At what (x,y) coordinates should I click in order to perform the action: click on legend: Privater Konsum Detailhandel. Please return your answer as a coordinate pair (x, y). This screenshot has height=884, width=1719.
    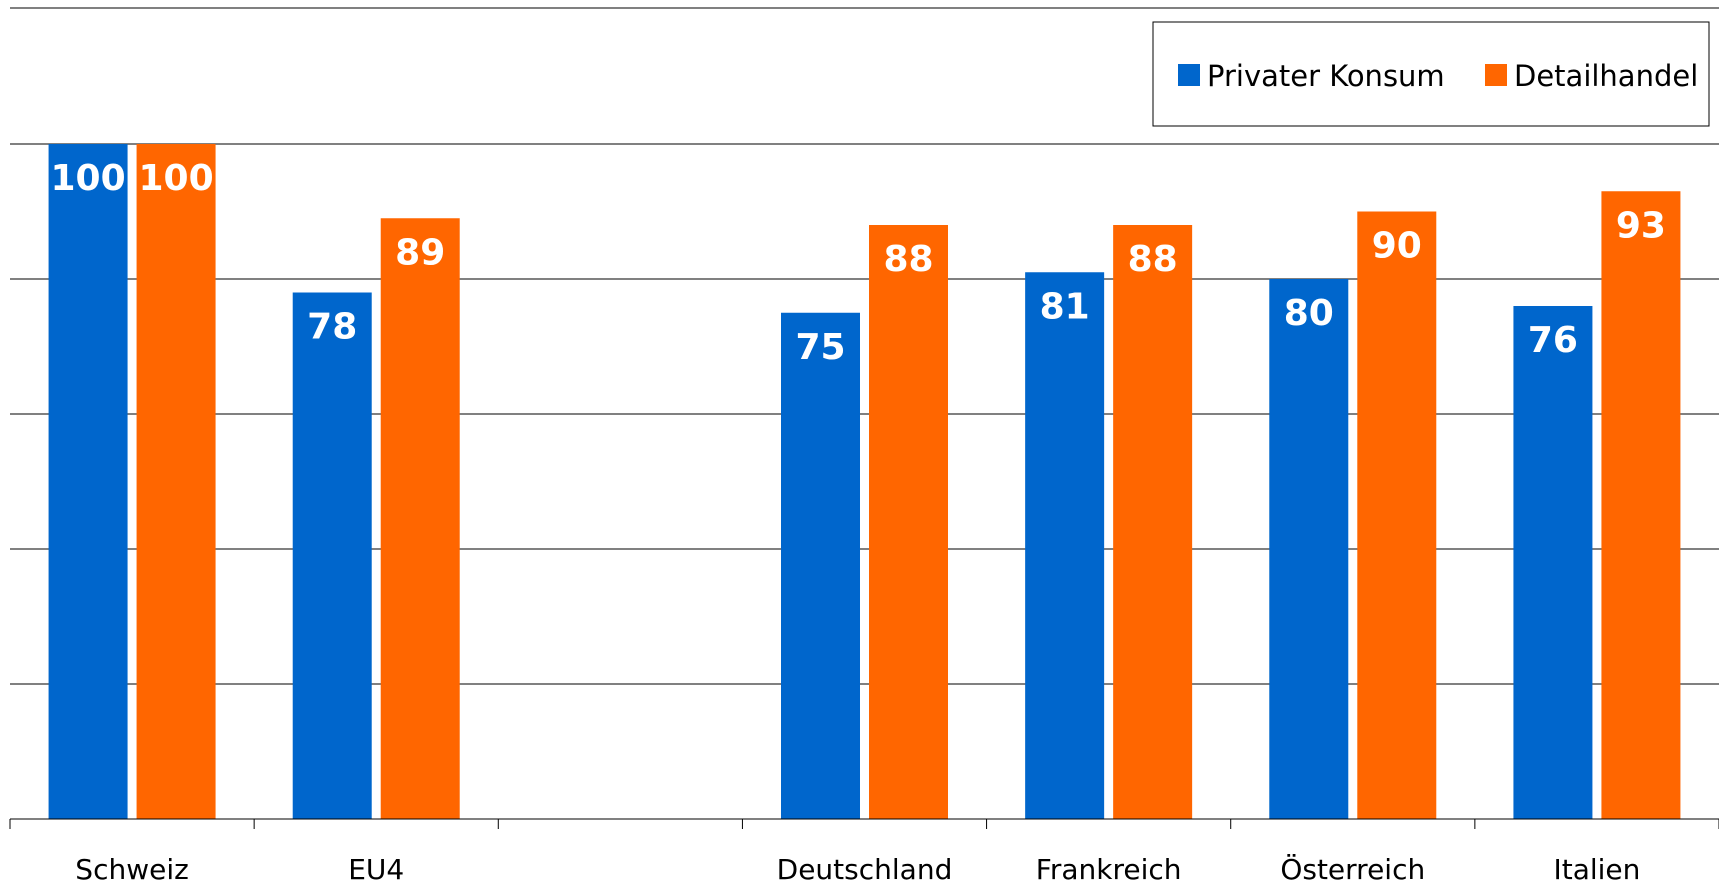
    Looking at the image, I should click on (1431, 74).